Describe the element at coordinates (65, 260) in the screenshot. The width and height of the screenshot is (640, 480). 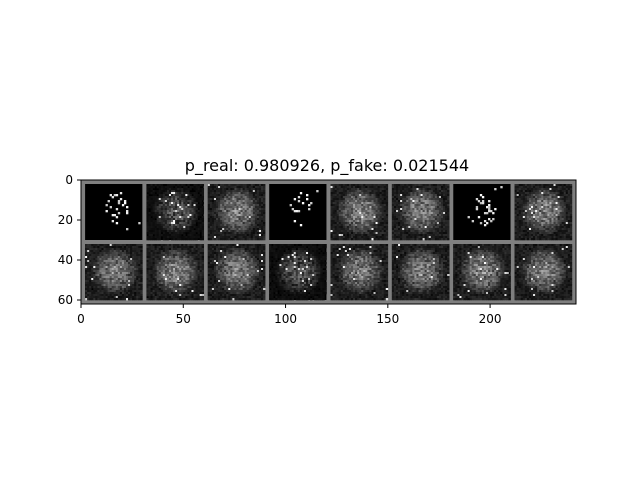
I see `y-tick-label: 40` at that location.